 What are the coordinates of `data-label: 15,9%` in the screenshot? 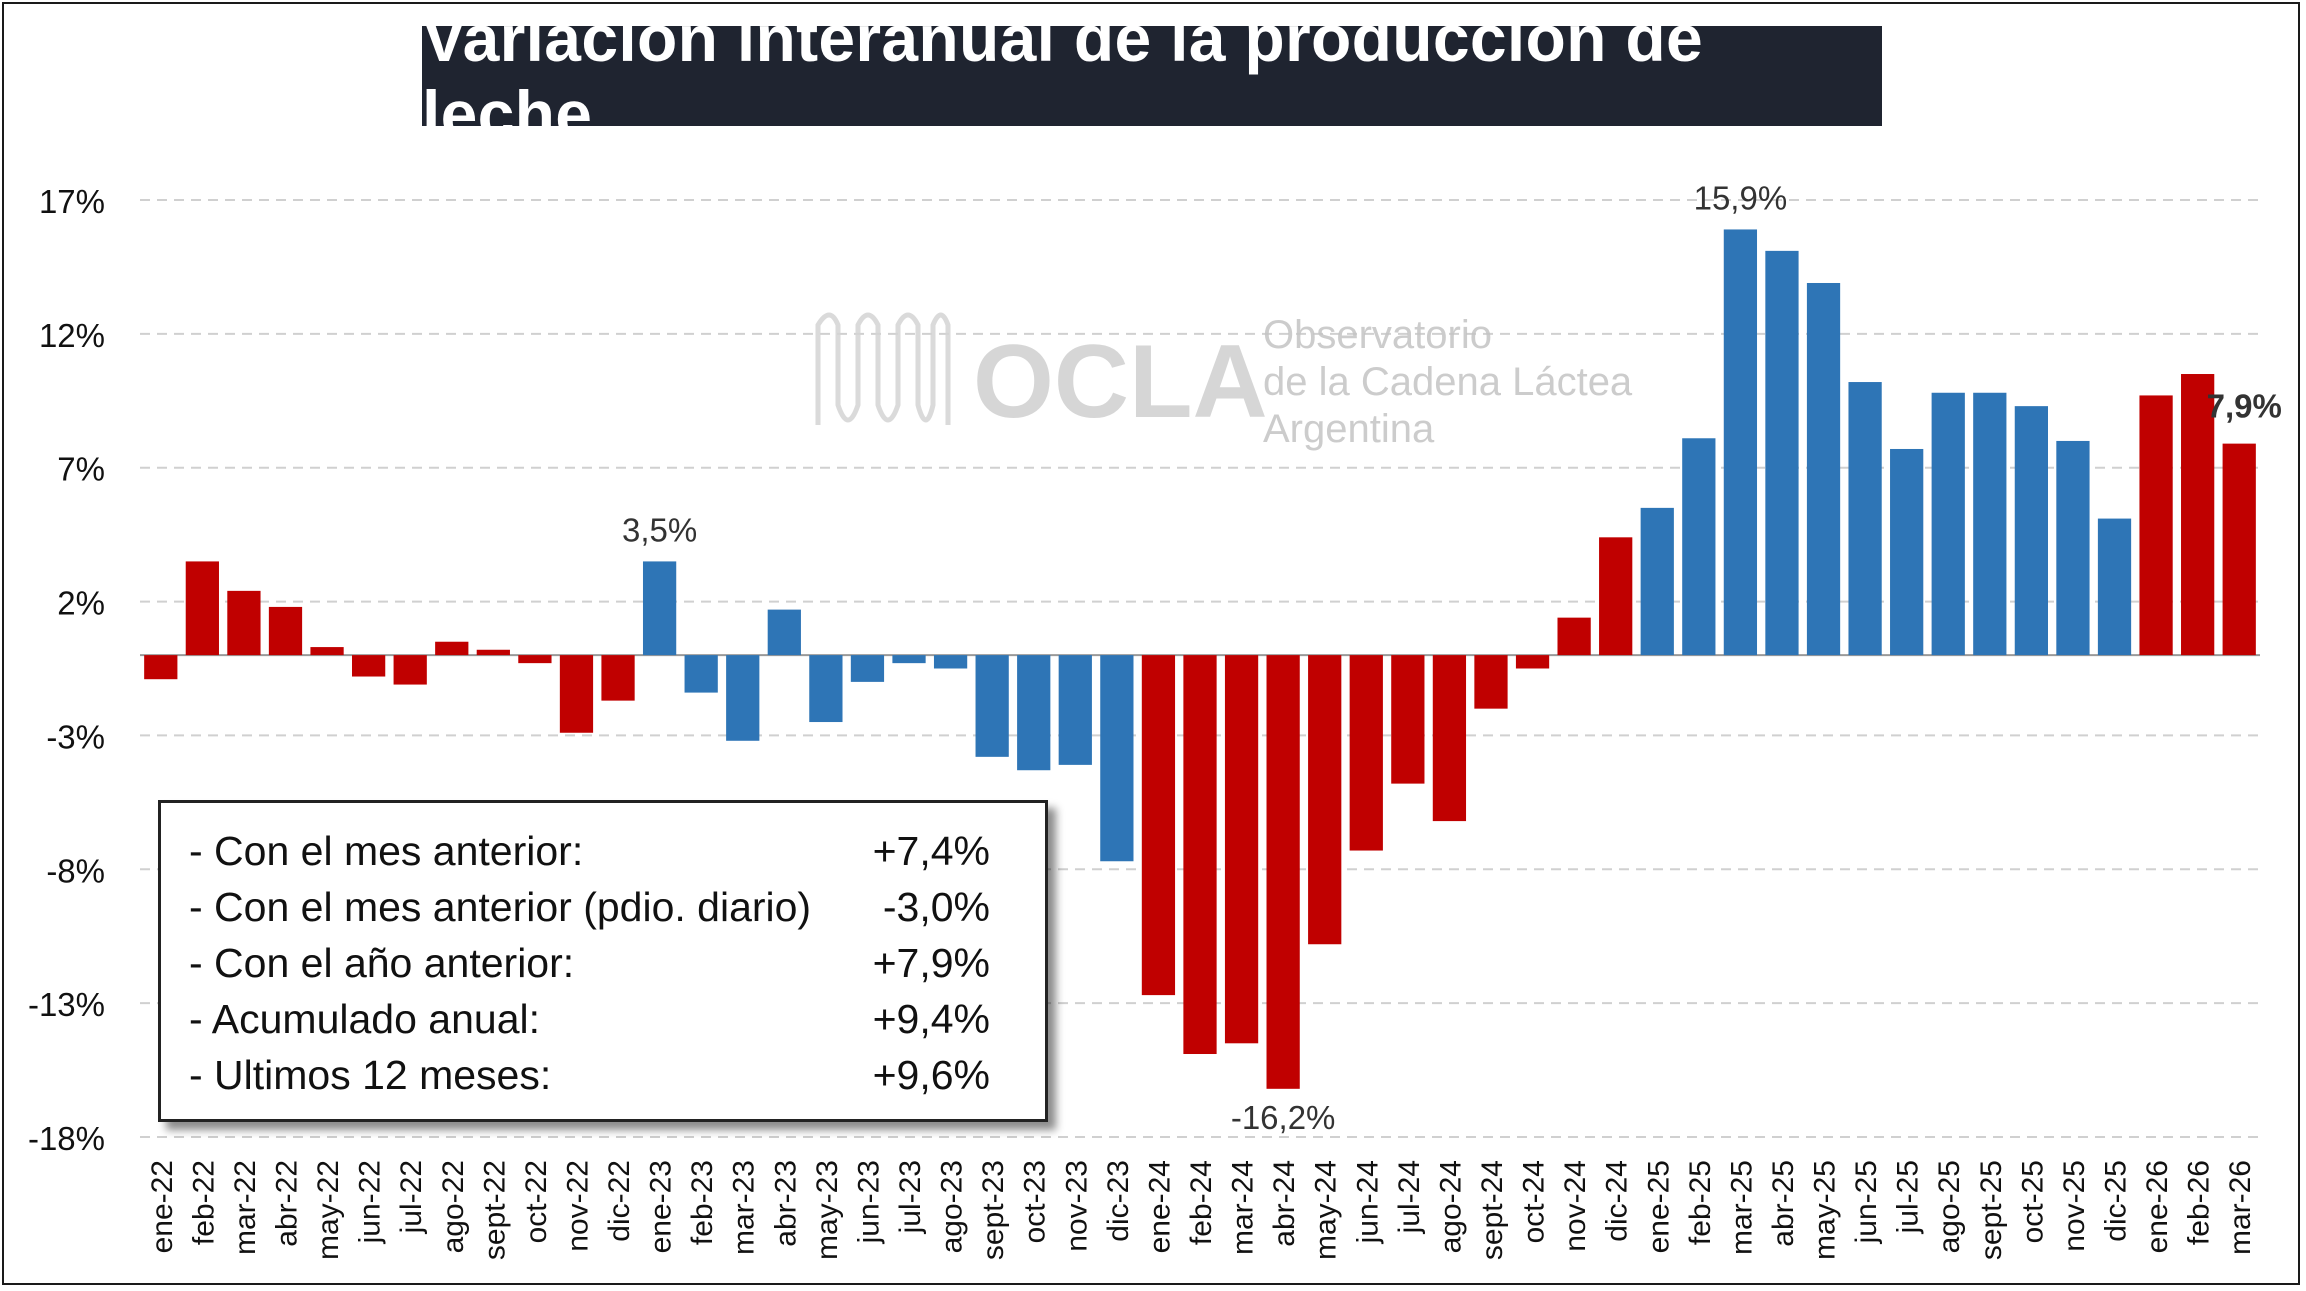 It's located at (1741, 197).